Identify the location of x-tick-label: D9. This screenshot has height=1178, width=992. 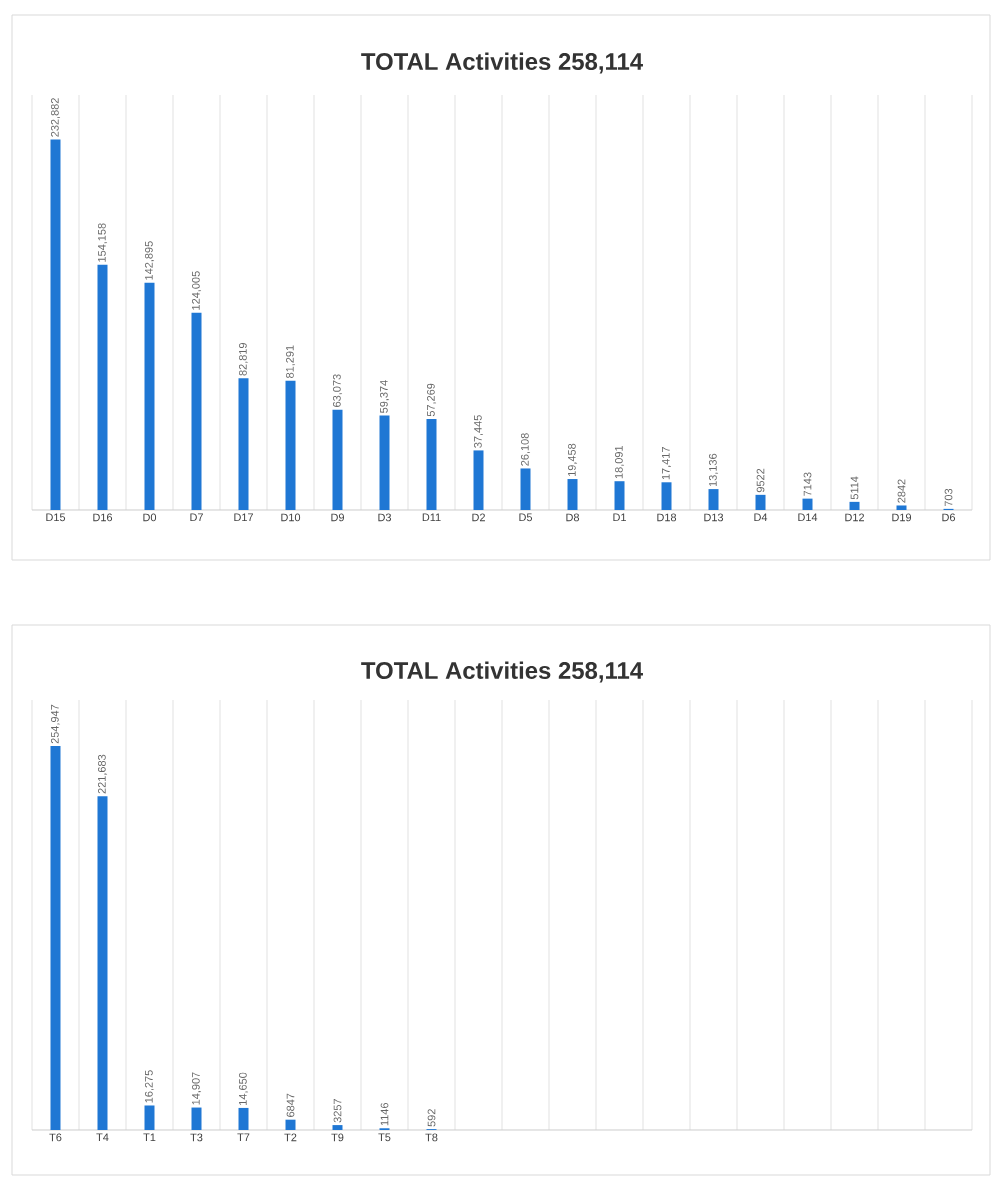
(337, 517).